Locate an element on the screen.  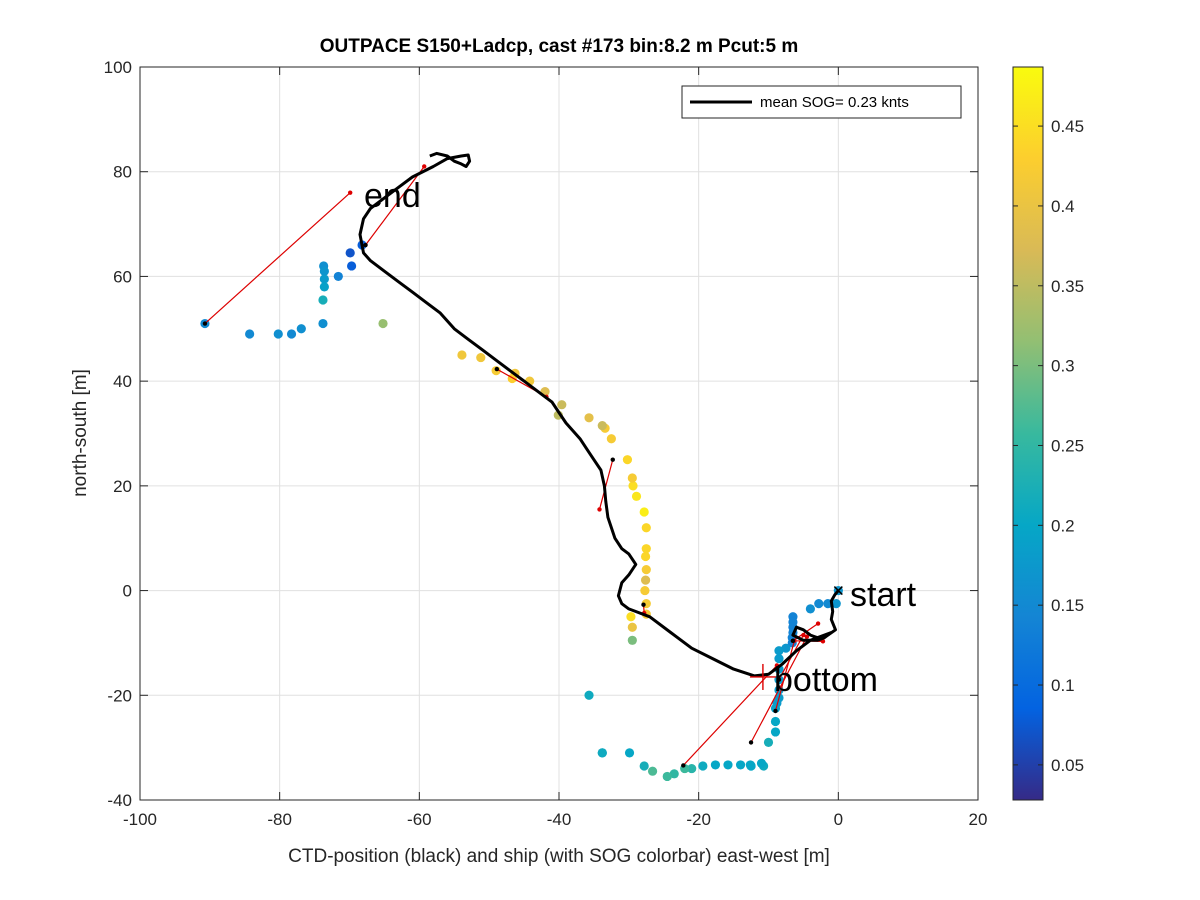
y-tick-label: 20 is located at coordinates (122, 486).